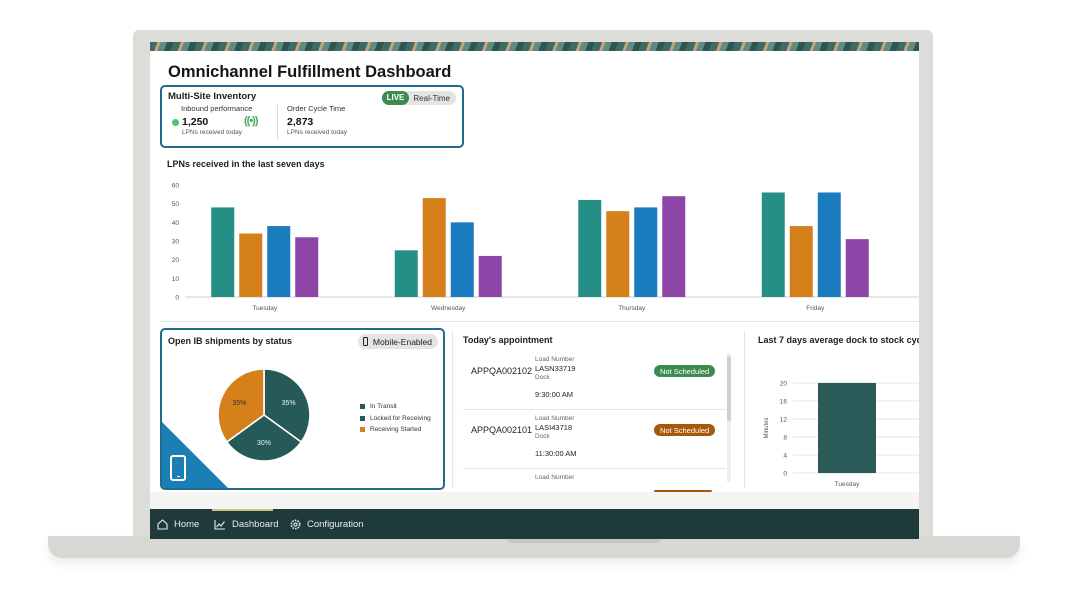 Image resolution: width=1080 pixels, height=603 pixels. What do you see at coordinates (431, 98) in the screenshot?
I see `realtime-label: Real-Time` at bounding box center [431, 98].